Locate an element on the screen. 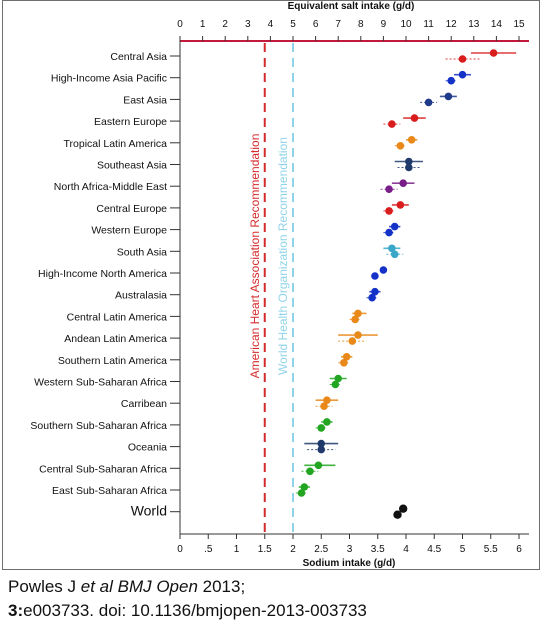 The width and height of the screenshot is (548, 633). region-label: Western Sub-Saharan Africa is located at coordinates (100, 383).